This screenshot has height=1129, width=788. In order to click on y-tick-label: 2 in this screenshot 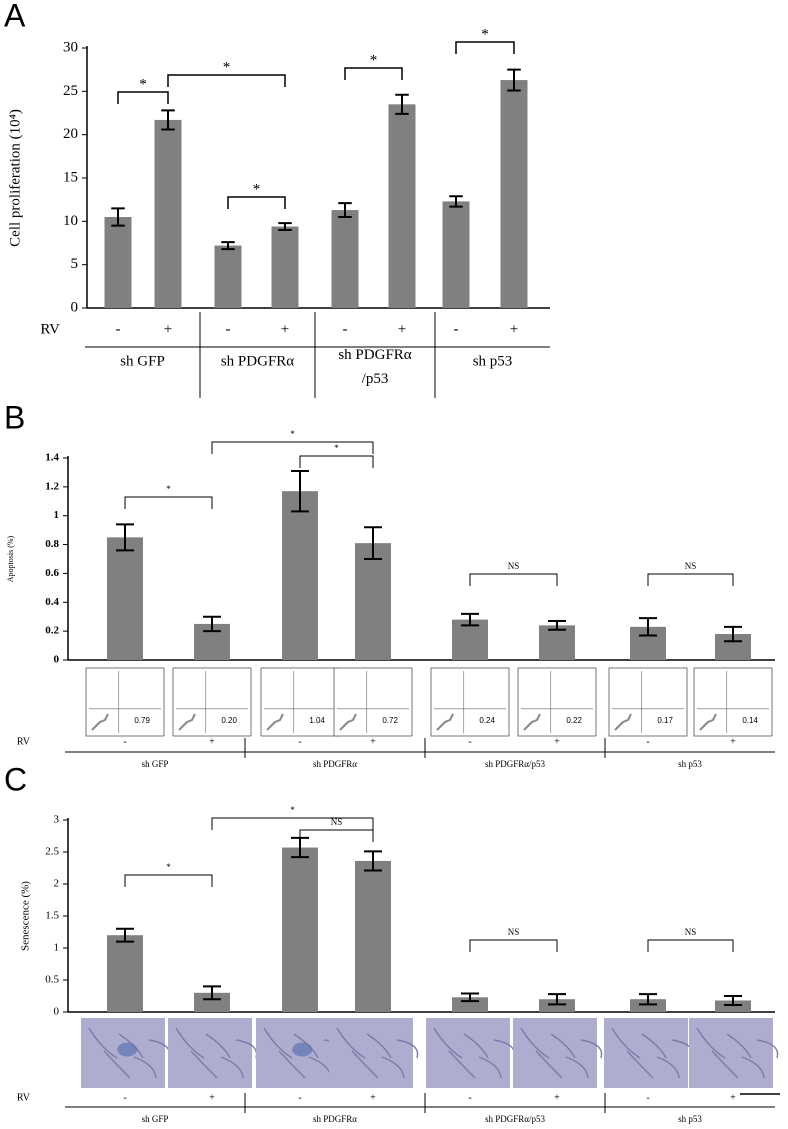, I will do `click(57, 884)`.